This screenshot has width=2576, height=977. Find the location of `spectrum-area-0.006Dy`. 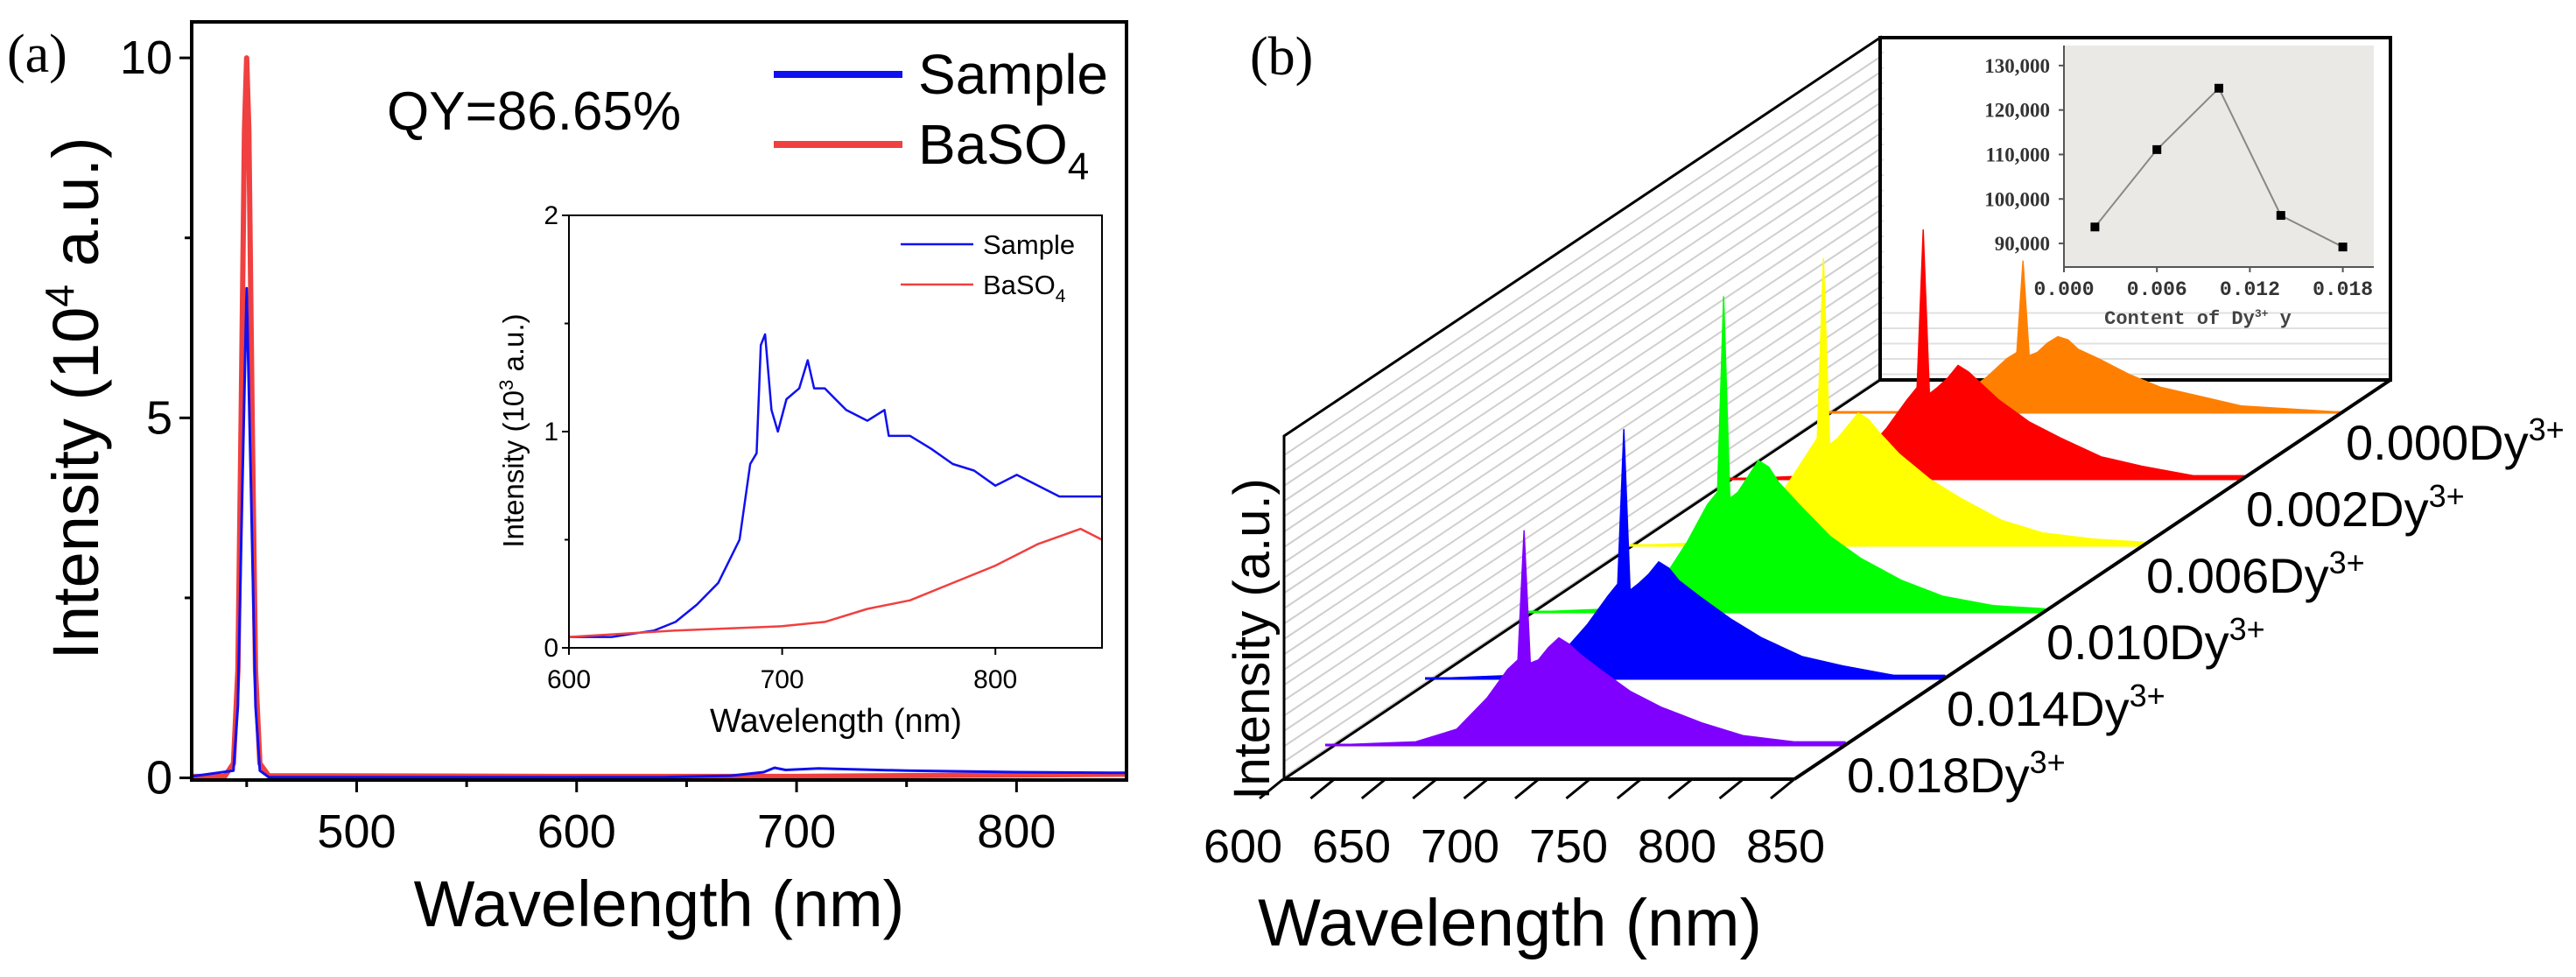

spectrum-area-0.006Dy is located at coordinates (1889, 401).